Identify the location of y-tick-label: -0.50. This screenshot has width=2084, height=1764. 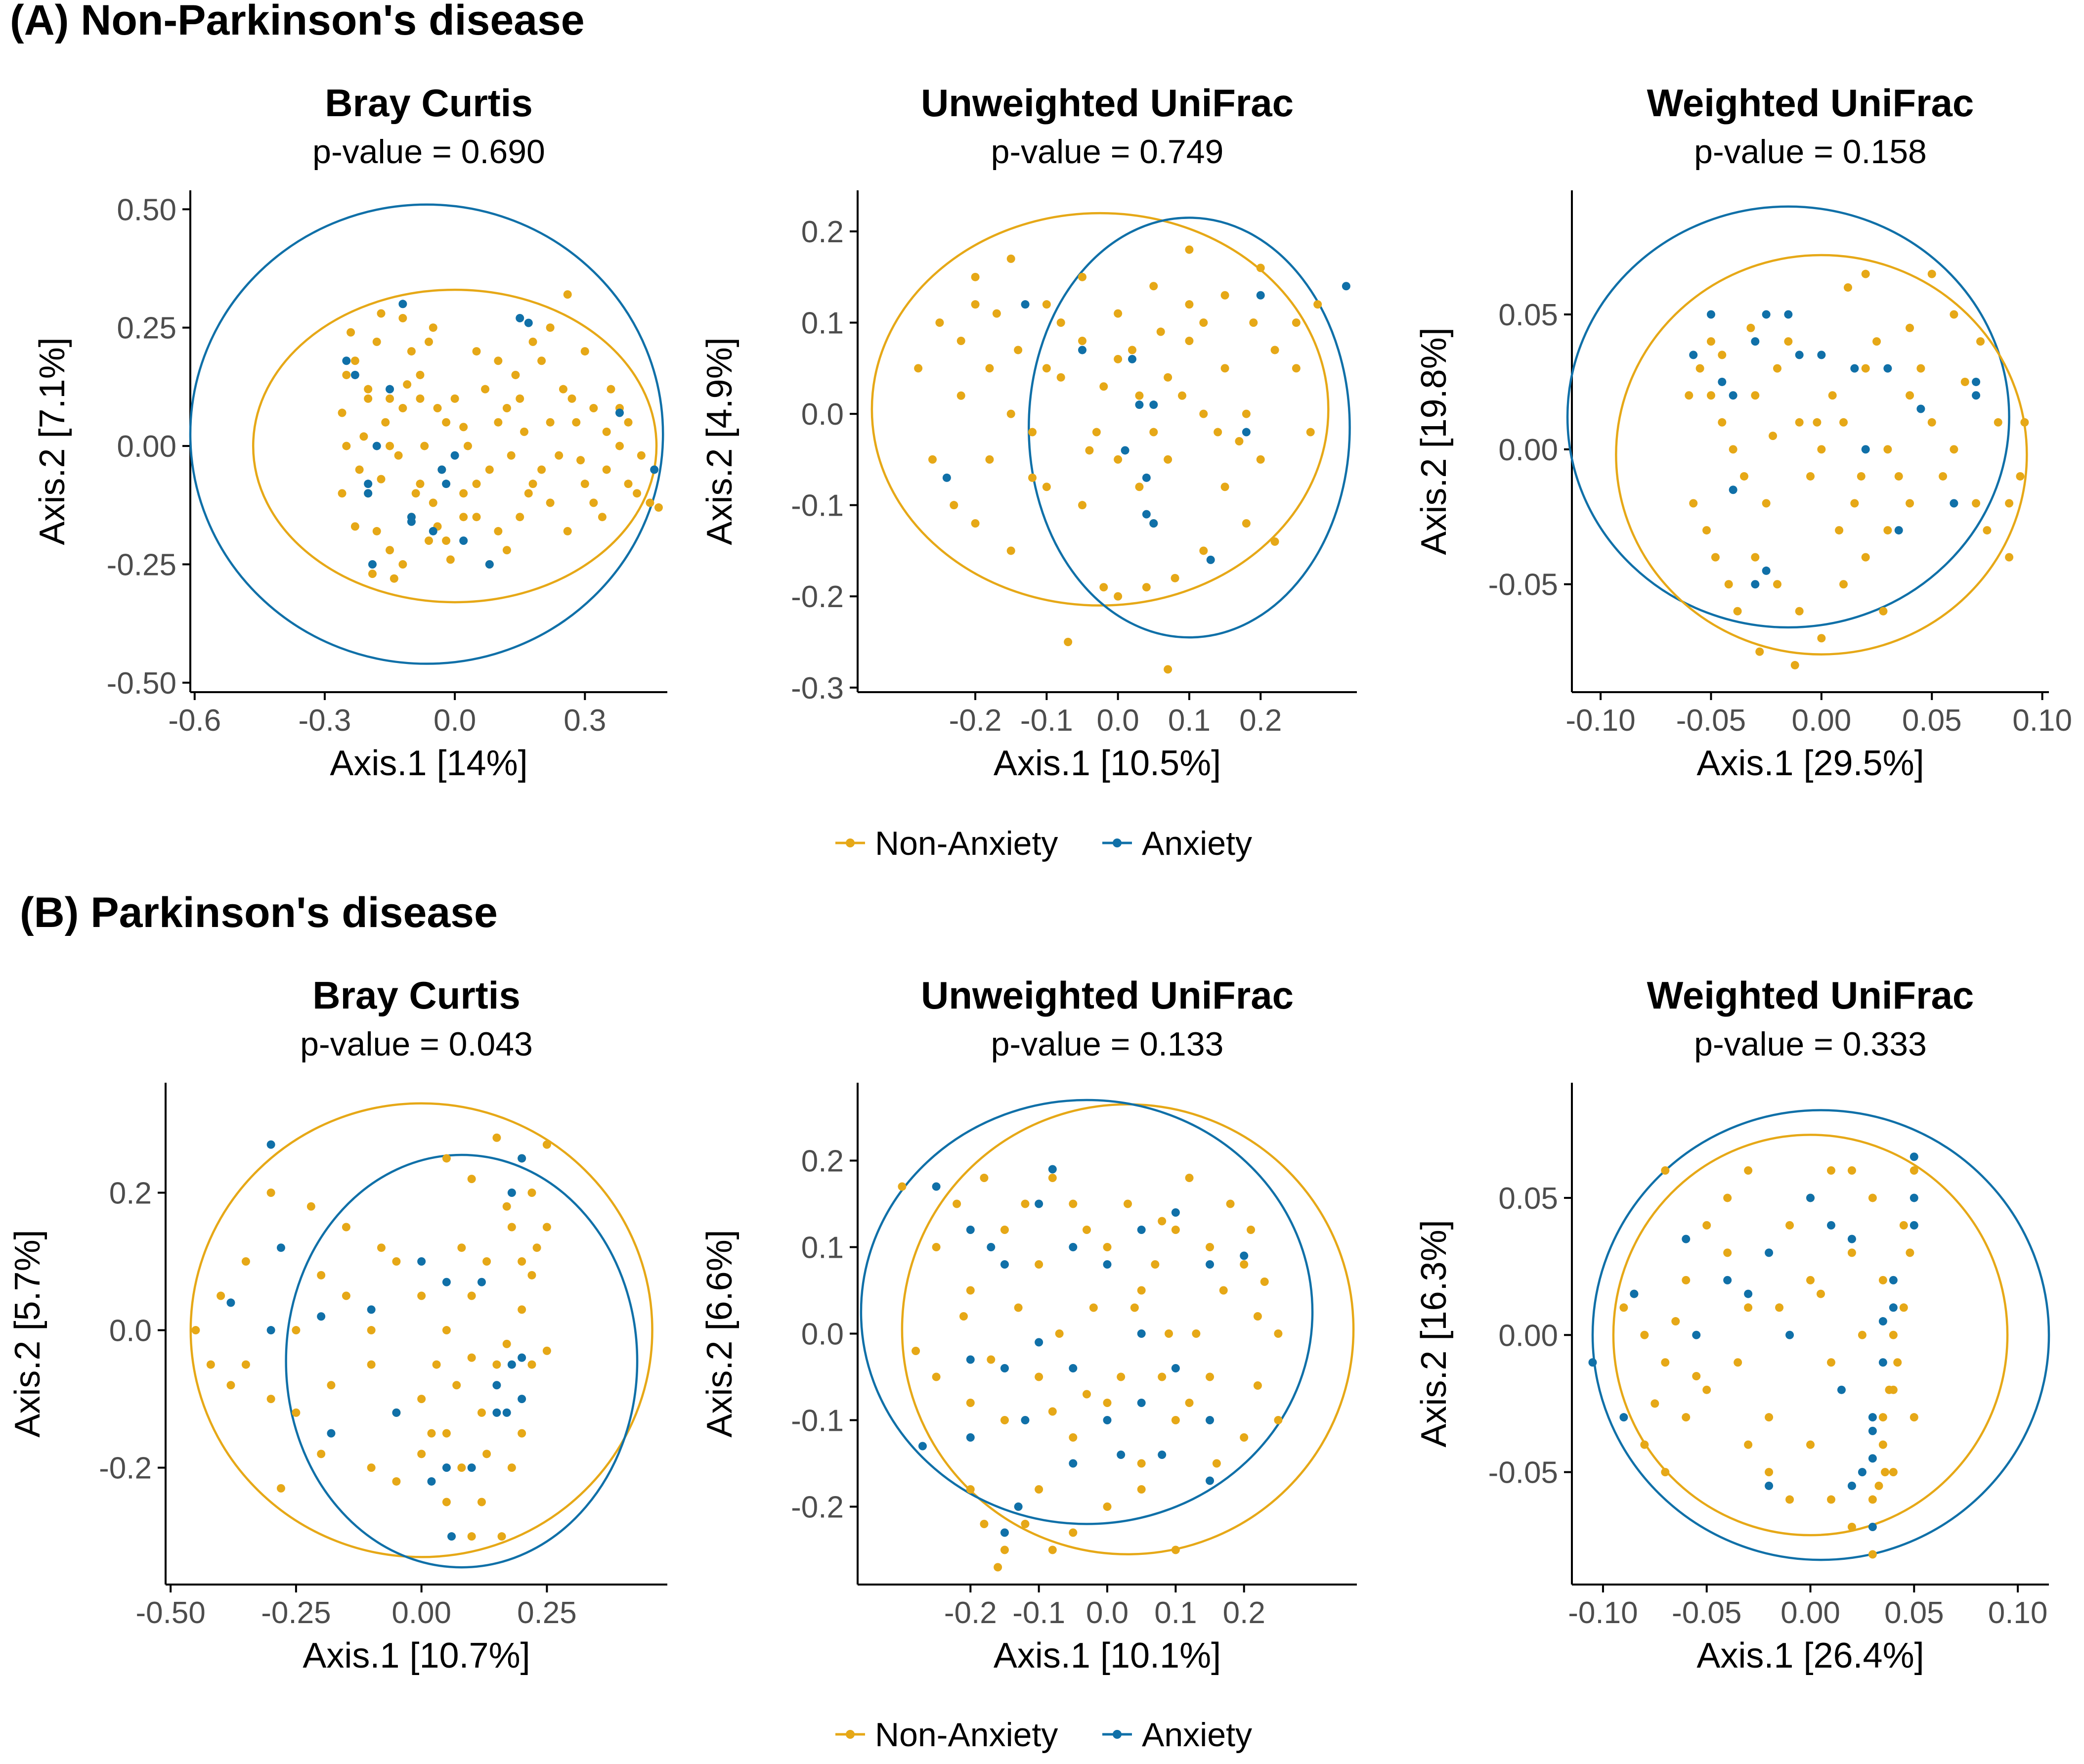
(142, 683).